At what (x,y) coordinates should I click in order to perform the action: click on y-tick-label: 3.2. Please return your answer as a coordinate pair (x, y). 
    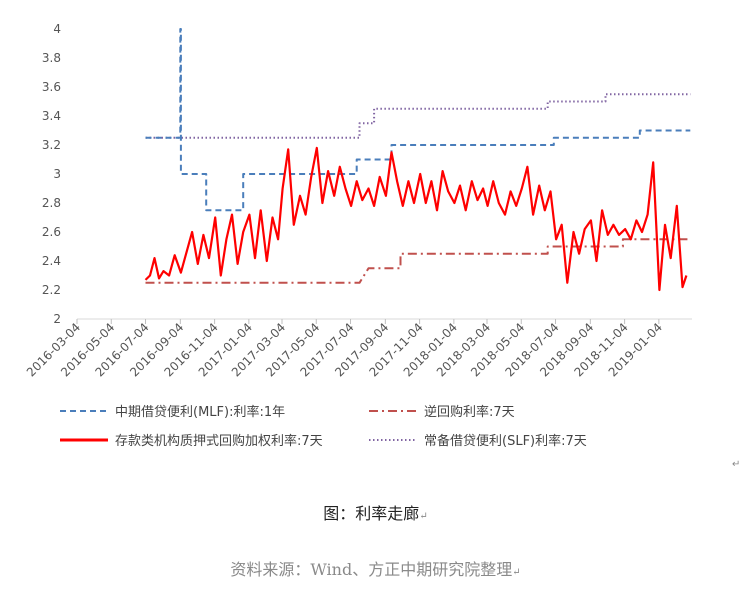
    Looking at the image, I should click on (51, 145).